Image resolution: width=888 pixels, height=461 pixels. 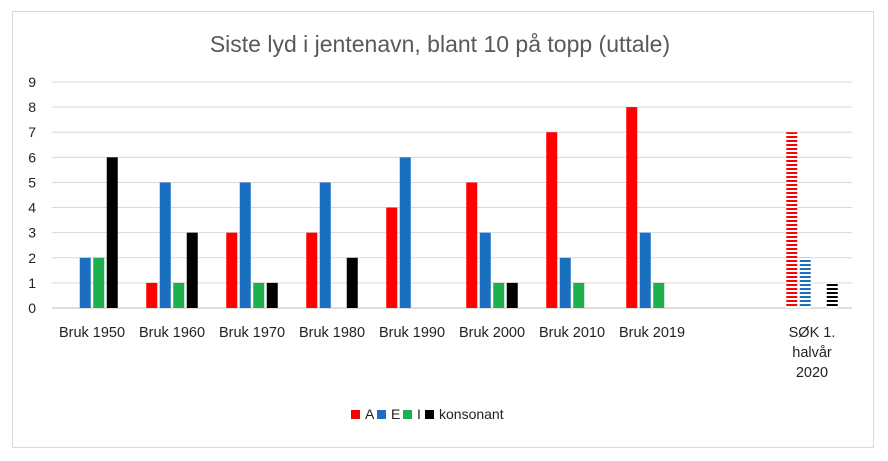 I want to click on legend-label: A, so click(x=370, y=414).